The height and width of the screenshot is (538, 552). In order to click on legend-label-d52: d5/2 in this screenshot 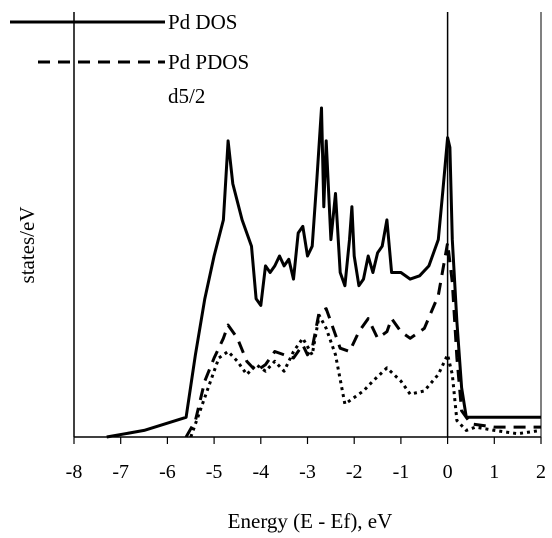, I will do `click(186, 96)`.